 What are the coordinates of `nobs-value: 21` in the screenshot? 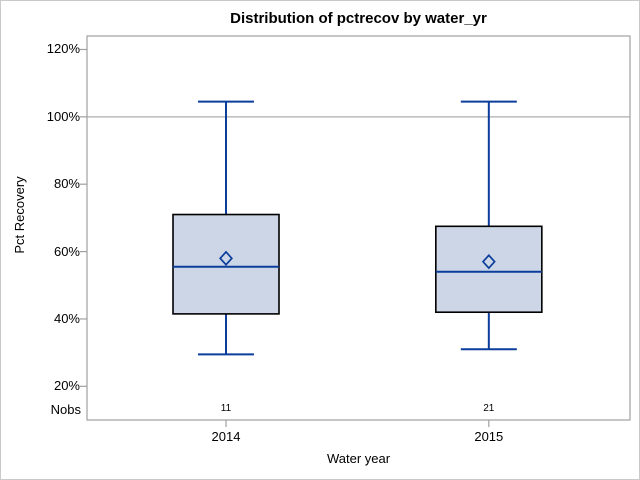 It's located at (489, 408).